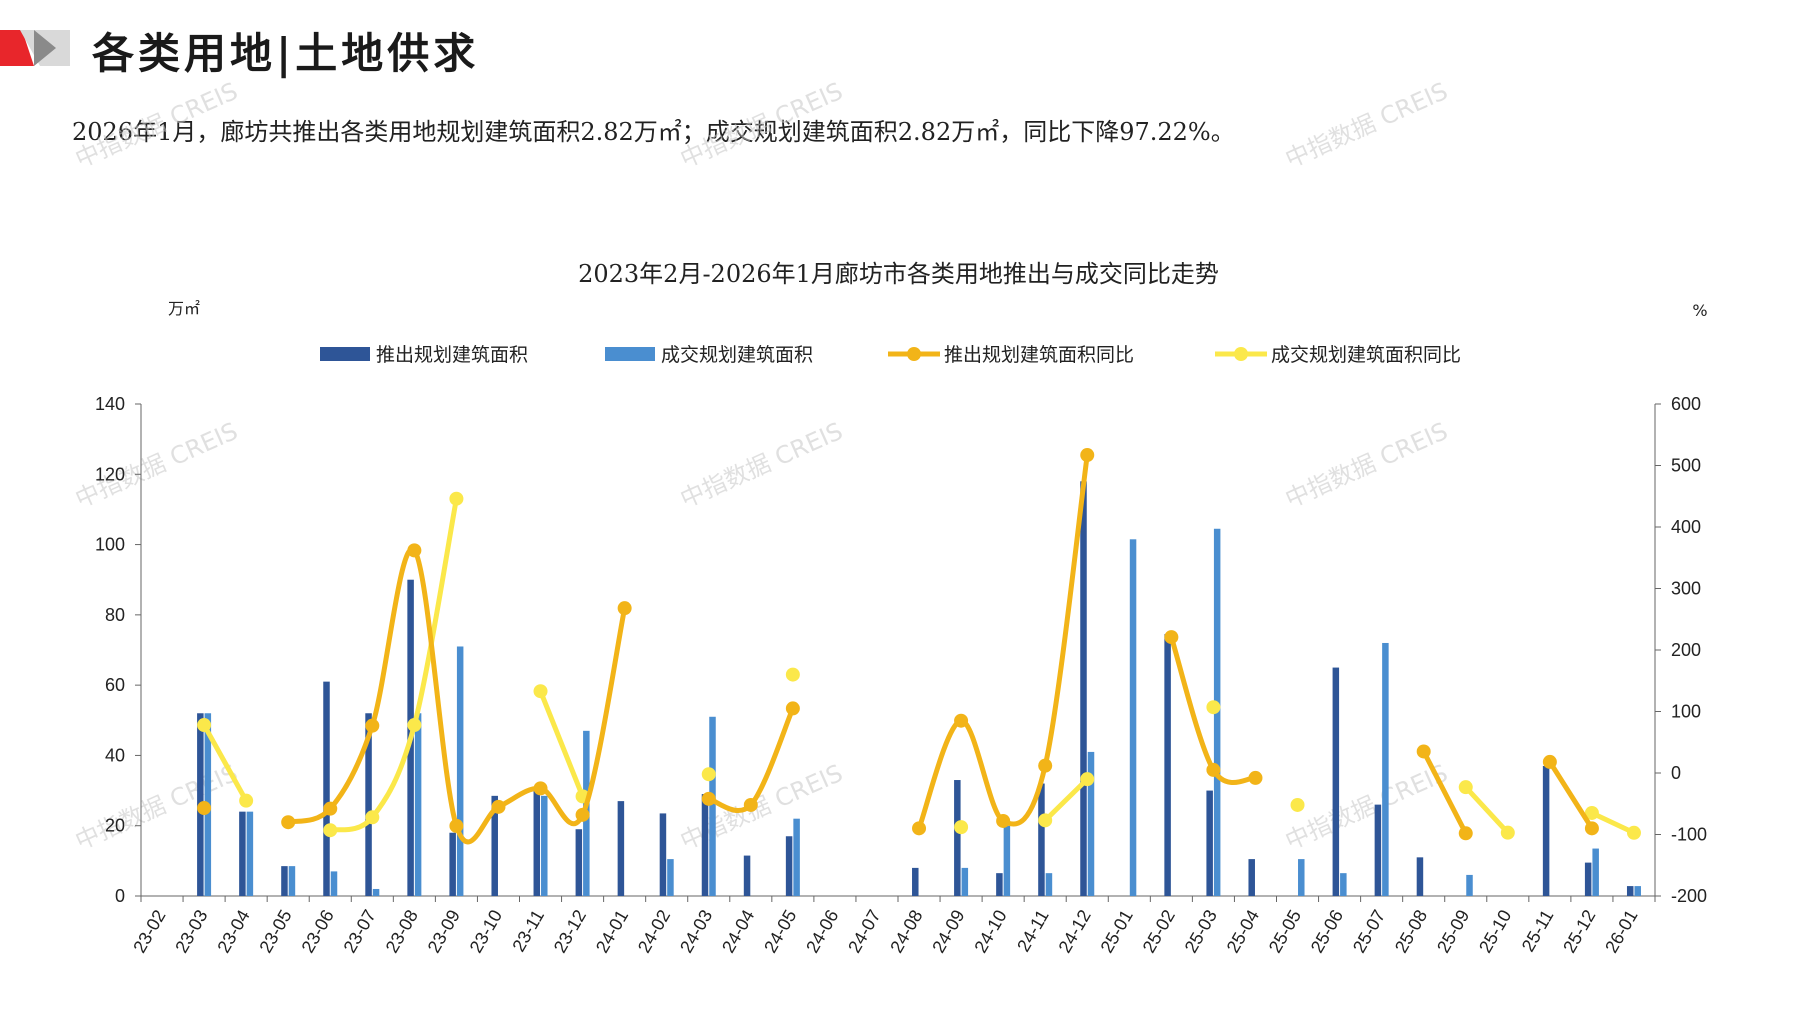 The width and height of the screenshot is (1797, 1010). I want to click on x-tick-label: 25-10, so click(1495, 931).